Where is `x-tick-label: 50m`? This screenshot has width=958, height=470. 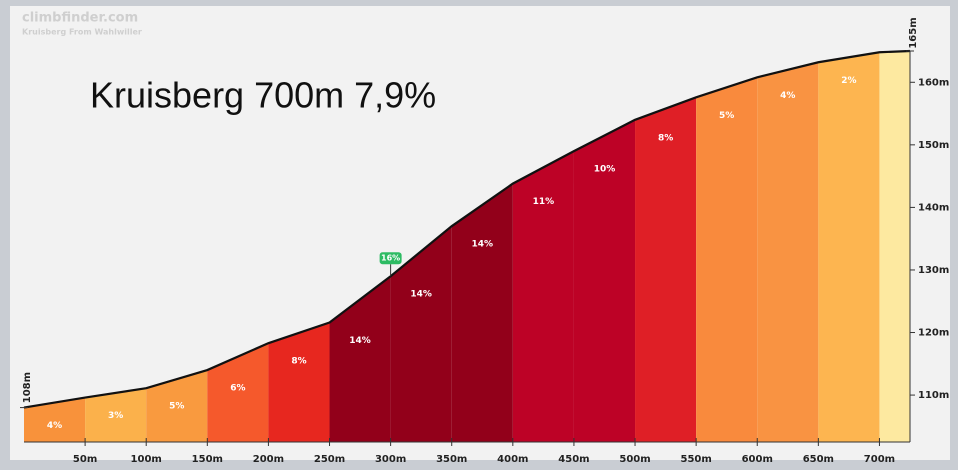
x-tick-label: 50m is located at coordinates (85, 459).